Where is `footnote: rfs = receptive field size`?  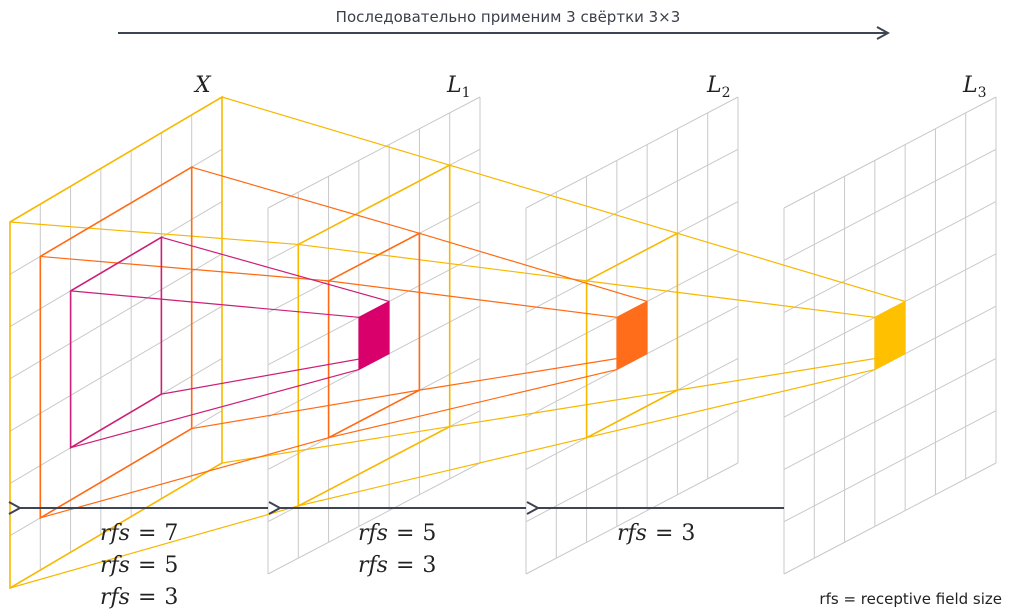
footnote: rfs = receptive field size is located at coordinates (910, 599).